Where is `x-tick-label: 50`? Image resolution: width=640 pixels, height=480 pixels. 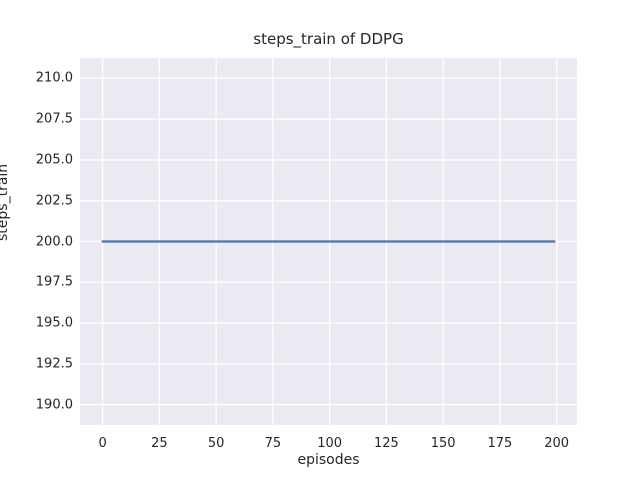
x-tick-label: 50 is located at coordinates (216, 443).